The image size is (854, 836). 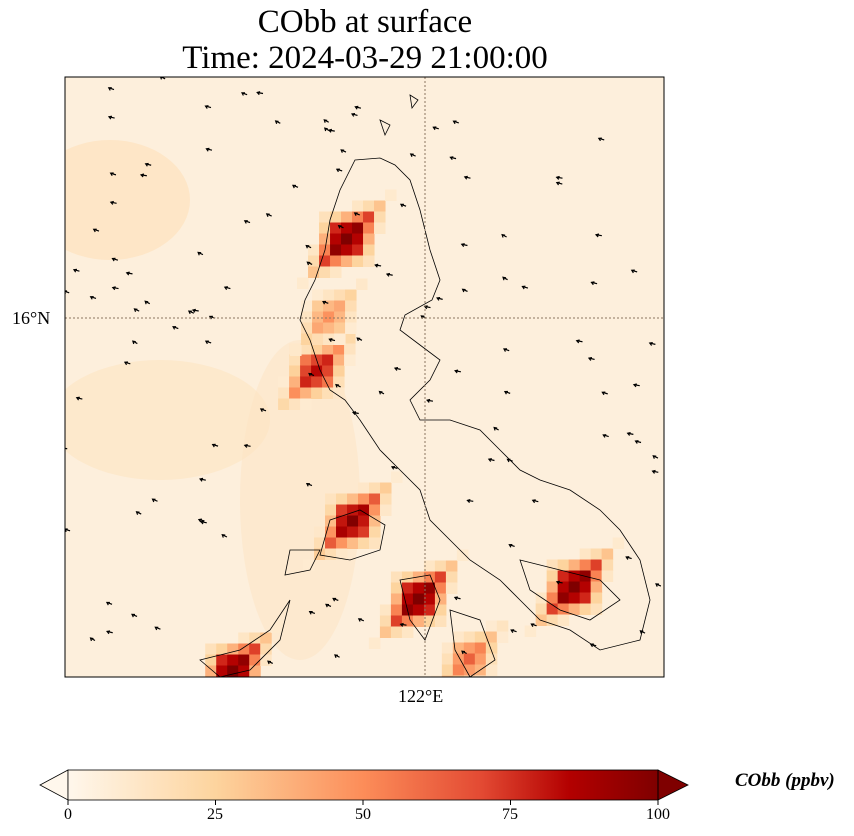 I want to click on colorbar, so click(x=364, y=787).